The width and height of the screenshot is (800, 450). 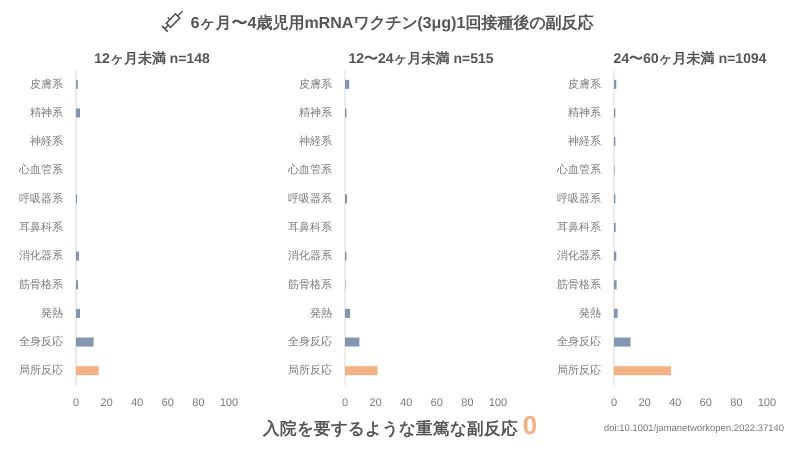 What do you see at coordinates (400, 425) in the screenshot?
I see `text: 入院を要するような重篤な副反応 0` at bounding box center [400, 425].